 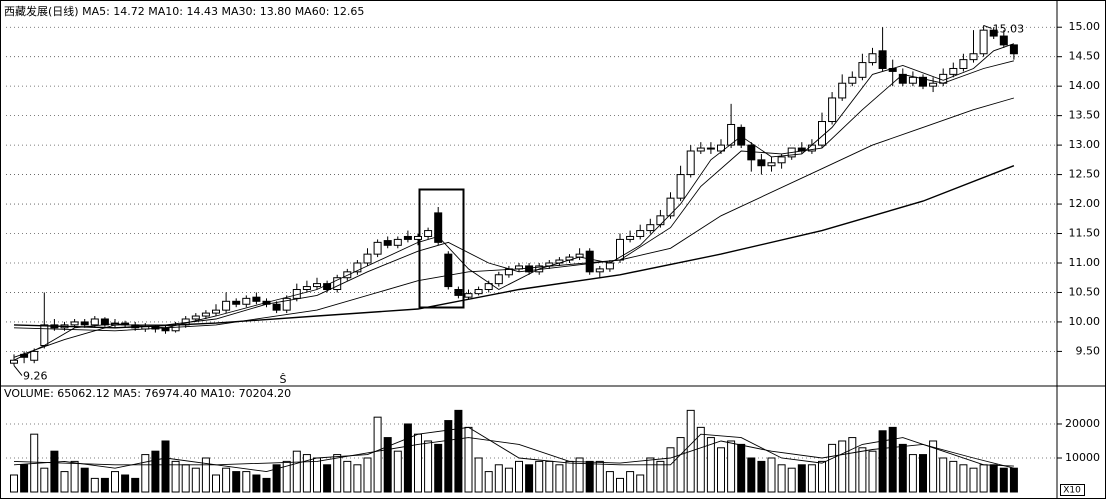 What do you see at coordinates (283, 379) in the screenshot?
I see `marker: Ŝ` at bounding box center [283, 379].